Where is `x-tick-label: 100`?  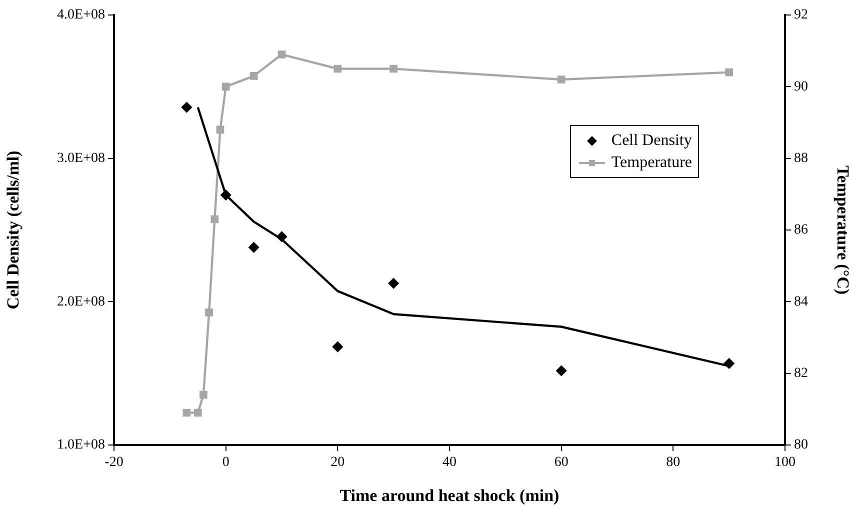
x-tick-label: 100 is located at coordinates (785, 462).